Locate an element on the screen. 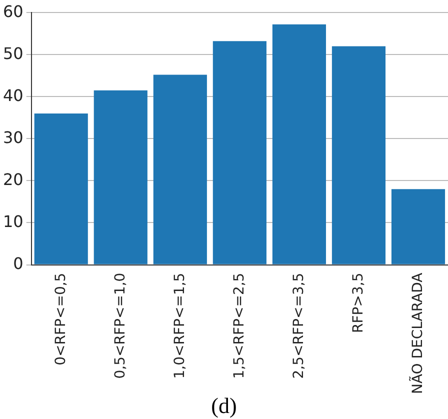 The image size is (448, 419). y-tick-label: 60 is located at coordinates (13, 11).